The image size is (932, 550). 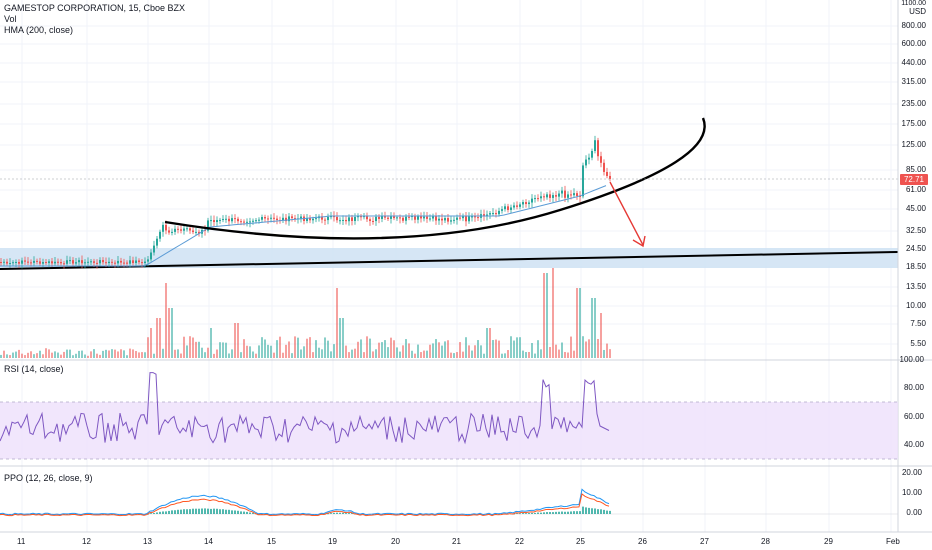 I want to click on currency-label: USD, so click(x=917, y=11).